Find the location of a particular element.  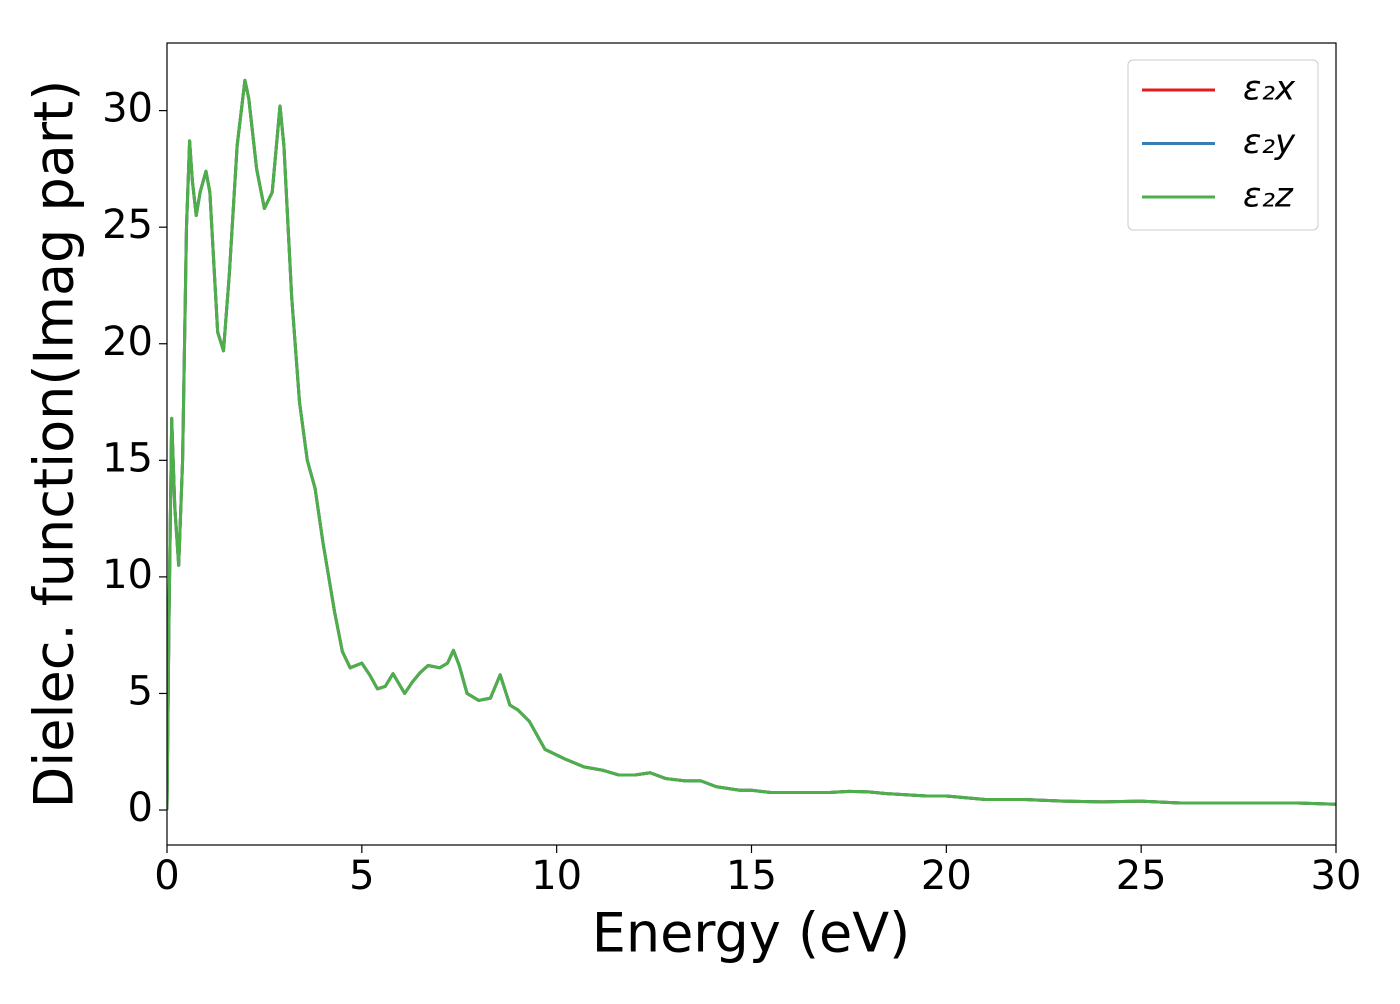

y-tick-label: 25 is located at coordinates (127, 225).